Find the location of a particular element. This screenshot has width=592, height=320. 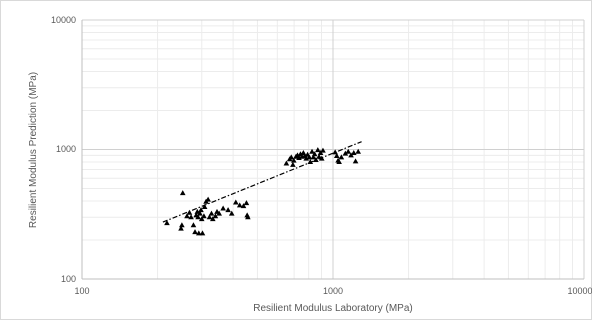

x-tick-label-10000: 10000 is located at coordinates (579, 291).